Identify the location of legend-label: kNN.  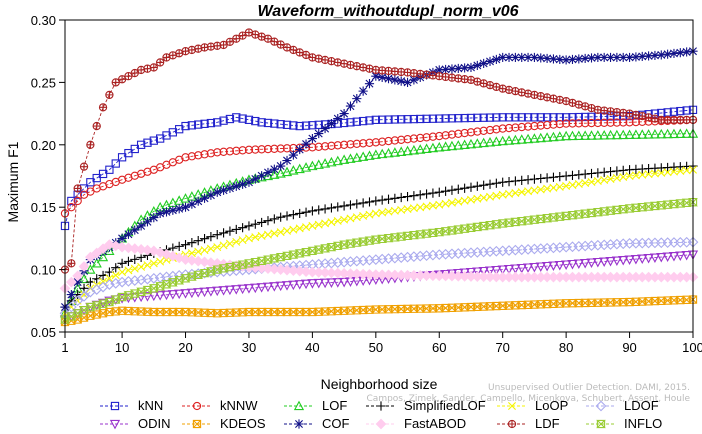
(150, 405).